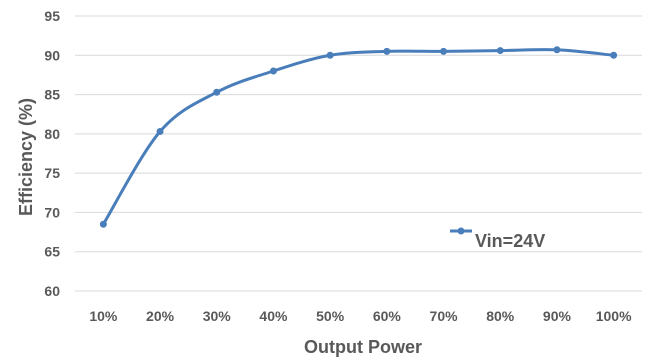 This screenshot has width=660, height=360. What do you see at coordinates (52, 55) in the screenshot?
I see `y-tick-label-90: 90` at bounding box center [52, 55].